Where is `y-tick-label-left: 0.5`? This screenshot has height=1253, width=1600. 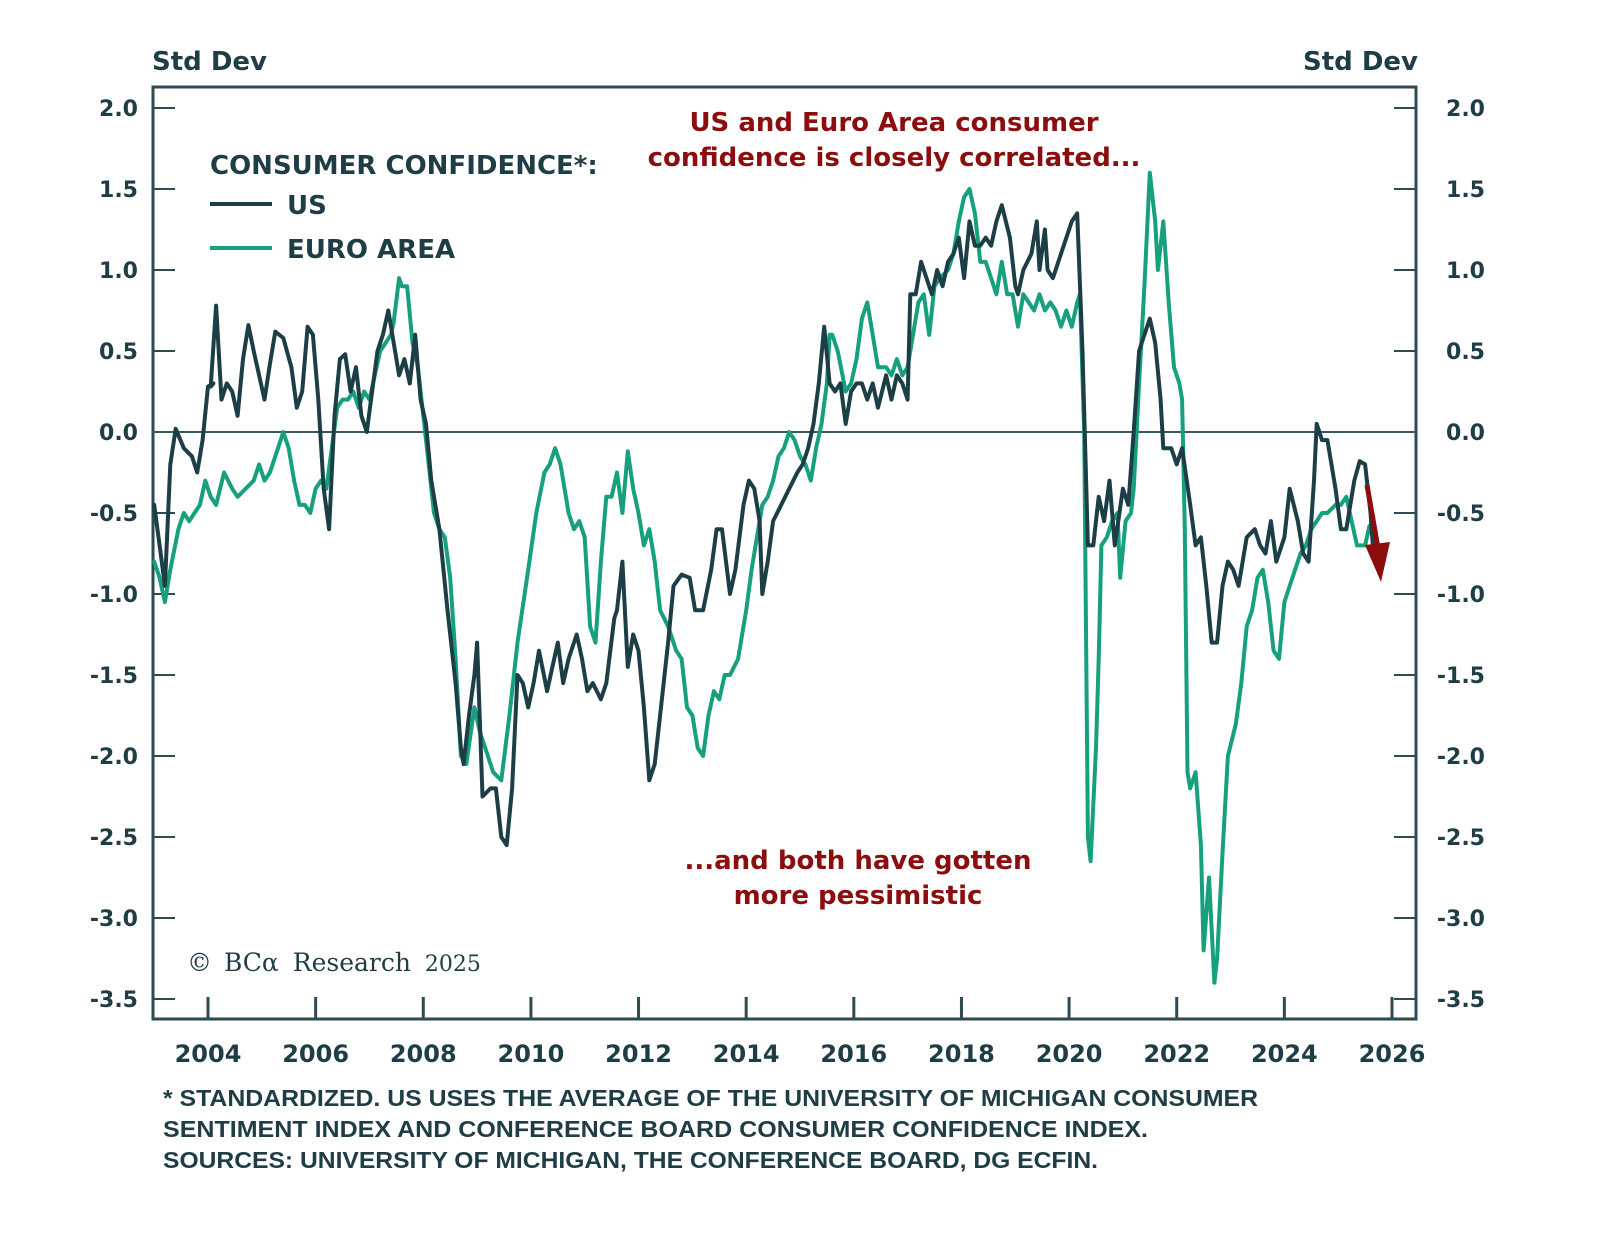 y-tick-label-left: 0.5 is located at coordinates (118, 352).